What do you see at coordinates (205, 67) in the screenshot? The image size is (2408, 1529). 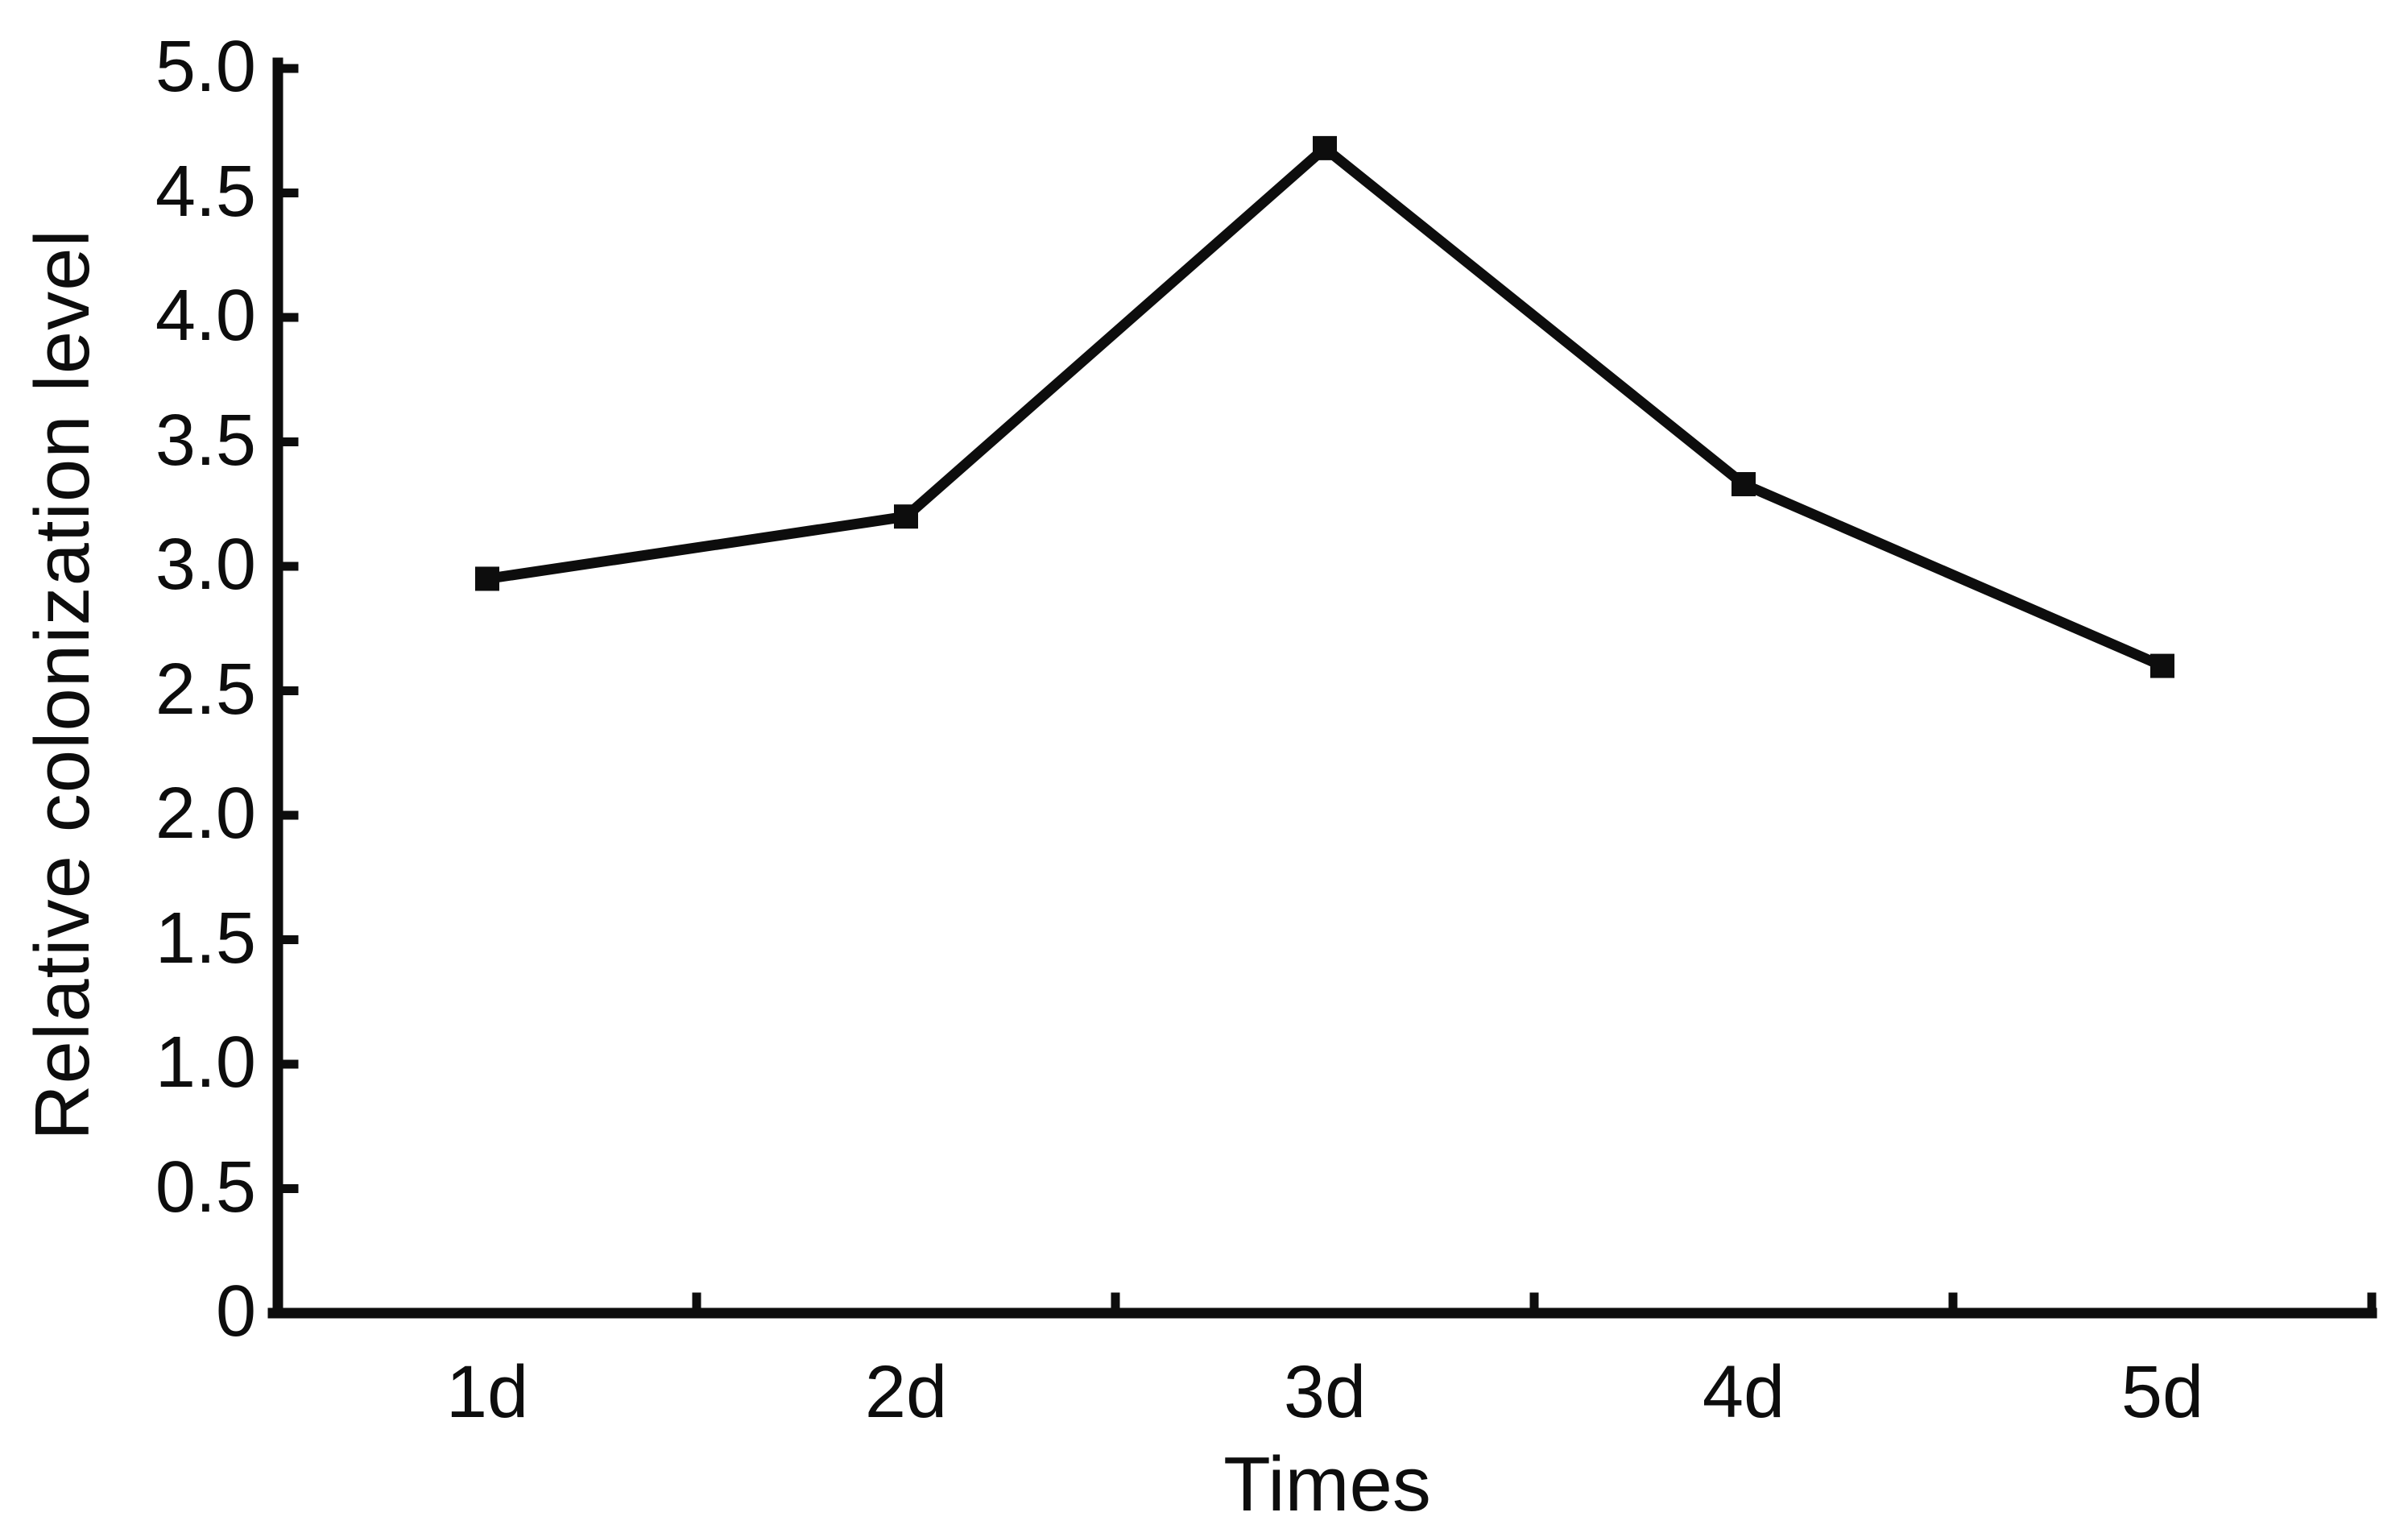 I see `y-tick-label: 5.0` at bounding box center [205, 67].